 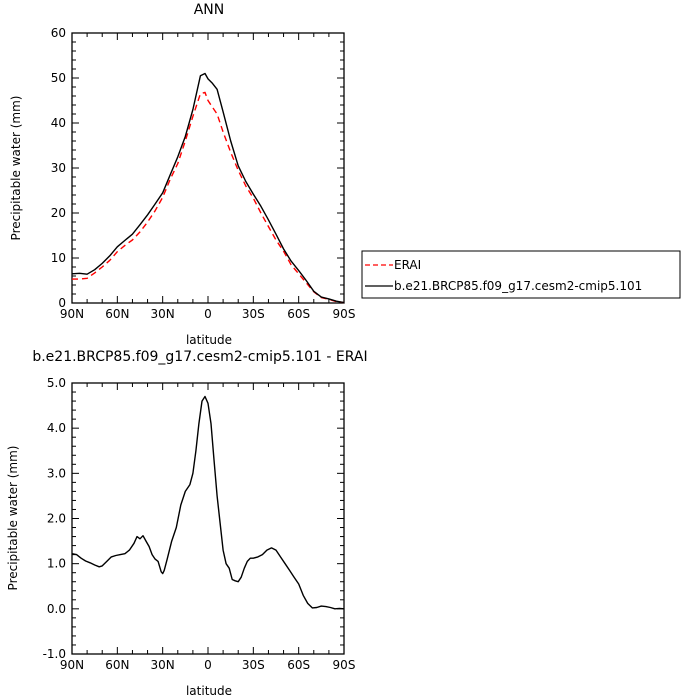 I want to click on top-y-tick-label: 20, so click(x=58, y=213).